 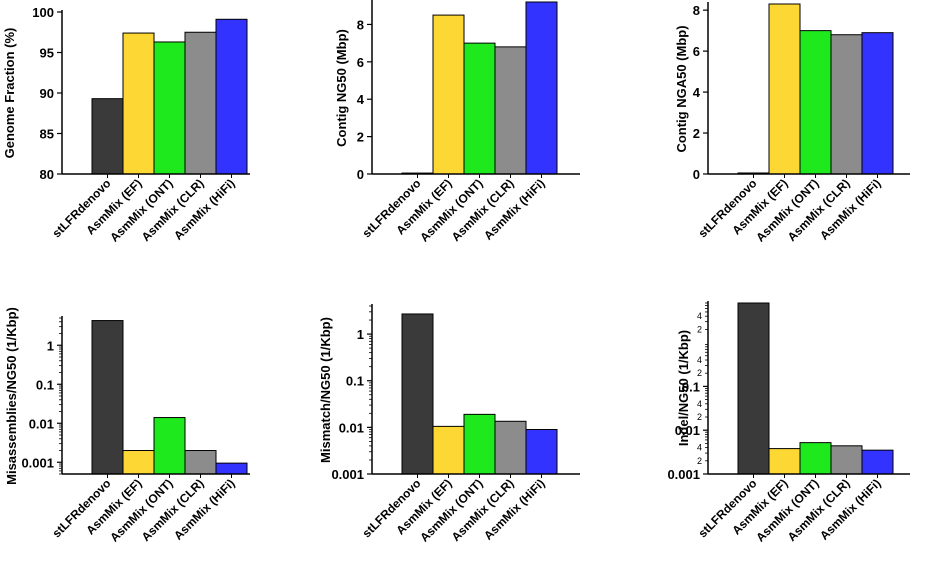 What do you see at coordinates (47, 174) in the screenshot?
I see `y-tick-label: 80` at bounding box center [47, 174].